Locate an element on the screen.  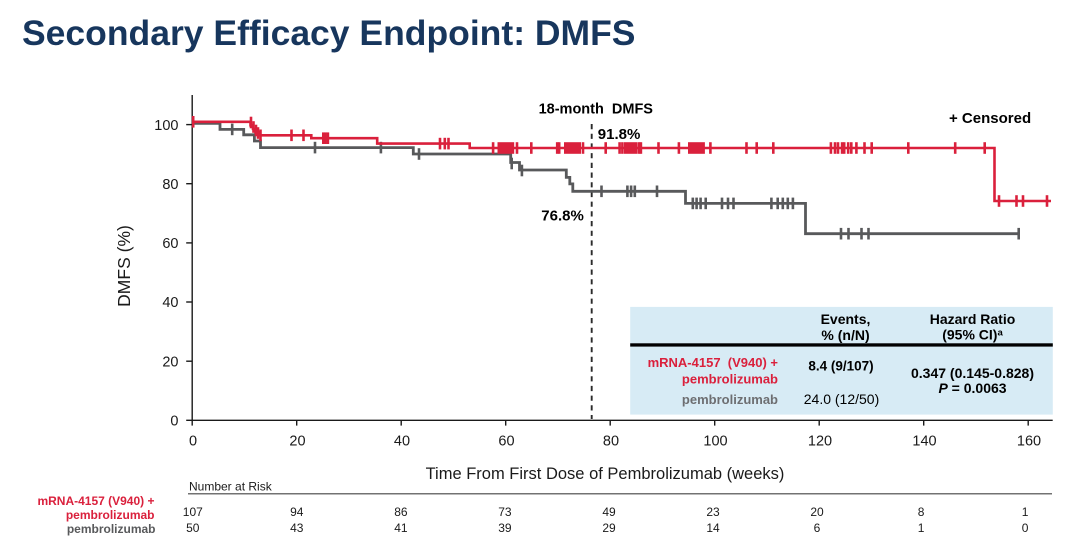
svg-text: 24.0 (12/50) is located at coordinates (842, 399).